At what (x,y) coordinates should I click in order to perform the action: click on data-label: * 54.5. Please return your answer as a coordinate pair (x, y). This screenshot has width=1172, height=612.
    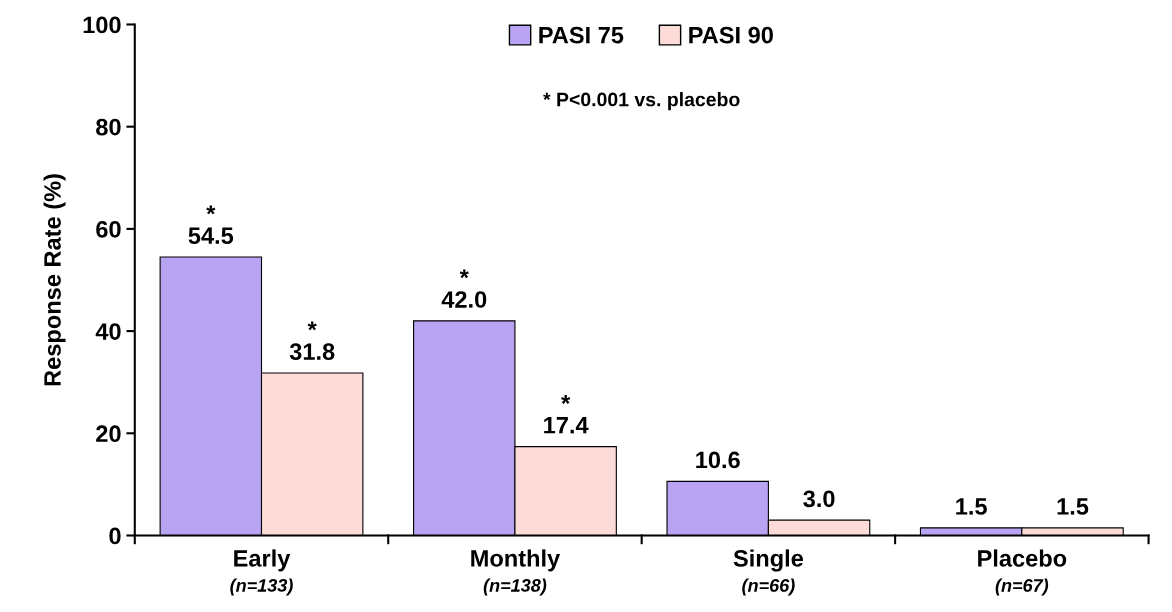
    Looking at the image, I should click on (211, 224).